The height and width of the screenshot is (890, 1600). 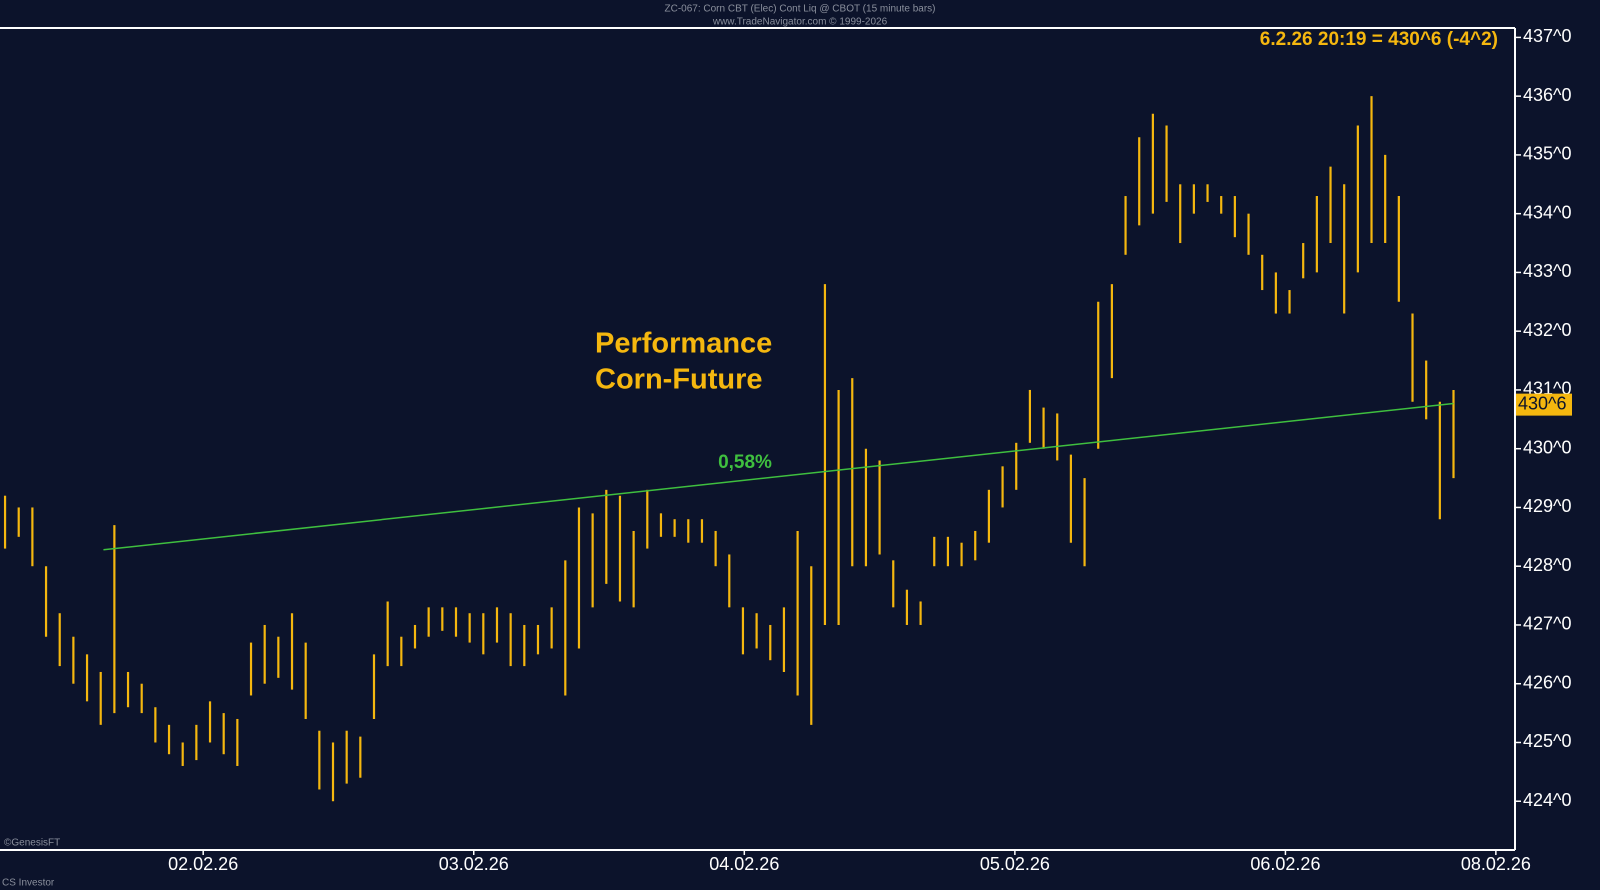 I want to click on chart-subtitle: www.TradeNavigator.com © 1999-2026, so click(x=800, y=22).